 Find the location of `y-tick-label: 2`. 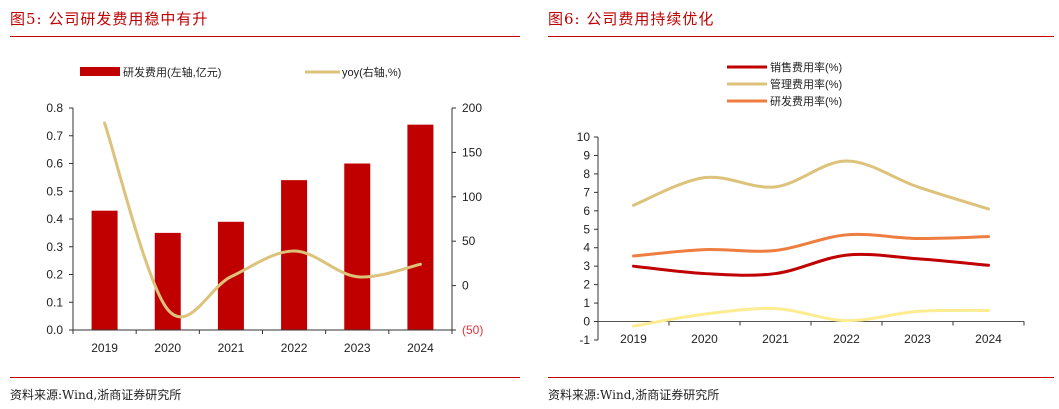

y-tick-label: 2 is located at coordinates (586, 285).